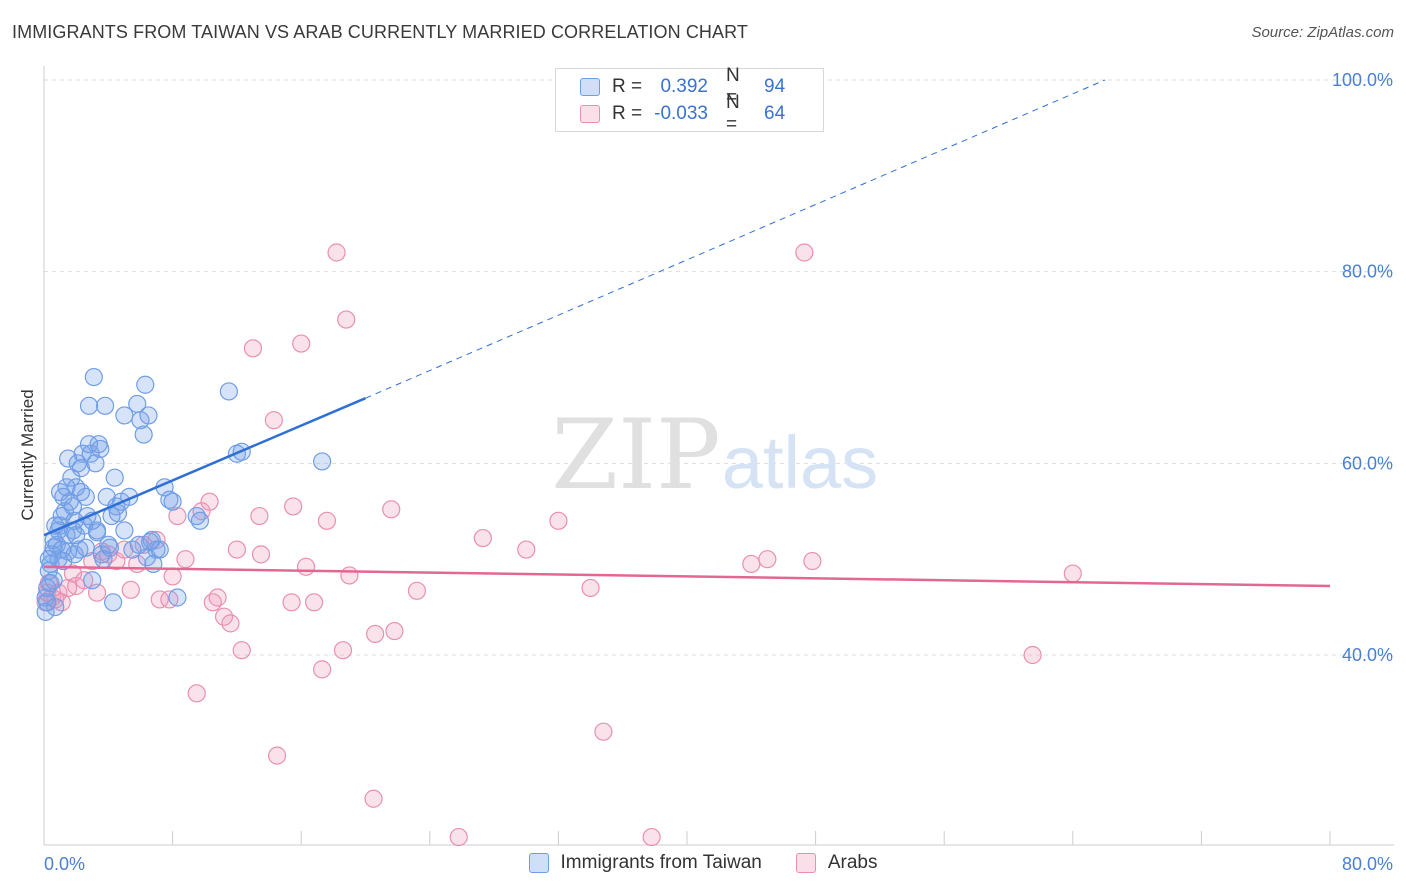 This screenshot has height=892, width=1406. Describe the element at coordinates (684, 86) in the screenshot. I see `r-value: 0.392` at that location.